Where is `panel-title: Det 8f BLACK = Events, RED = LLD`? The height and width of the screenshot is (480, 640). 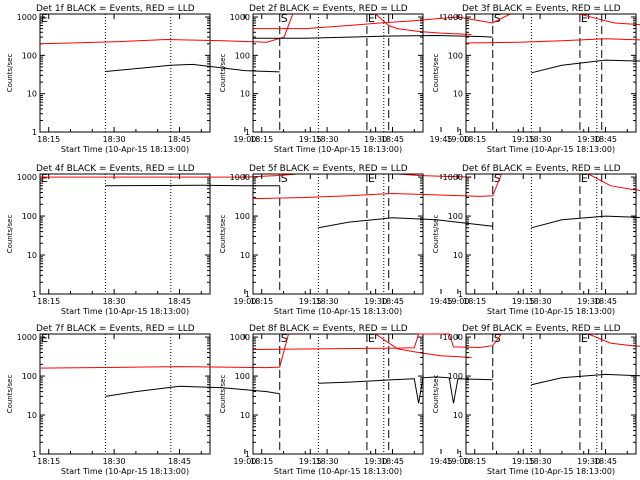
panel-title: Det 8f BLACK = Events, RED = LLD is located at coordinates (328, 329).